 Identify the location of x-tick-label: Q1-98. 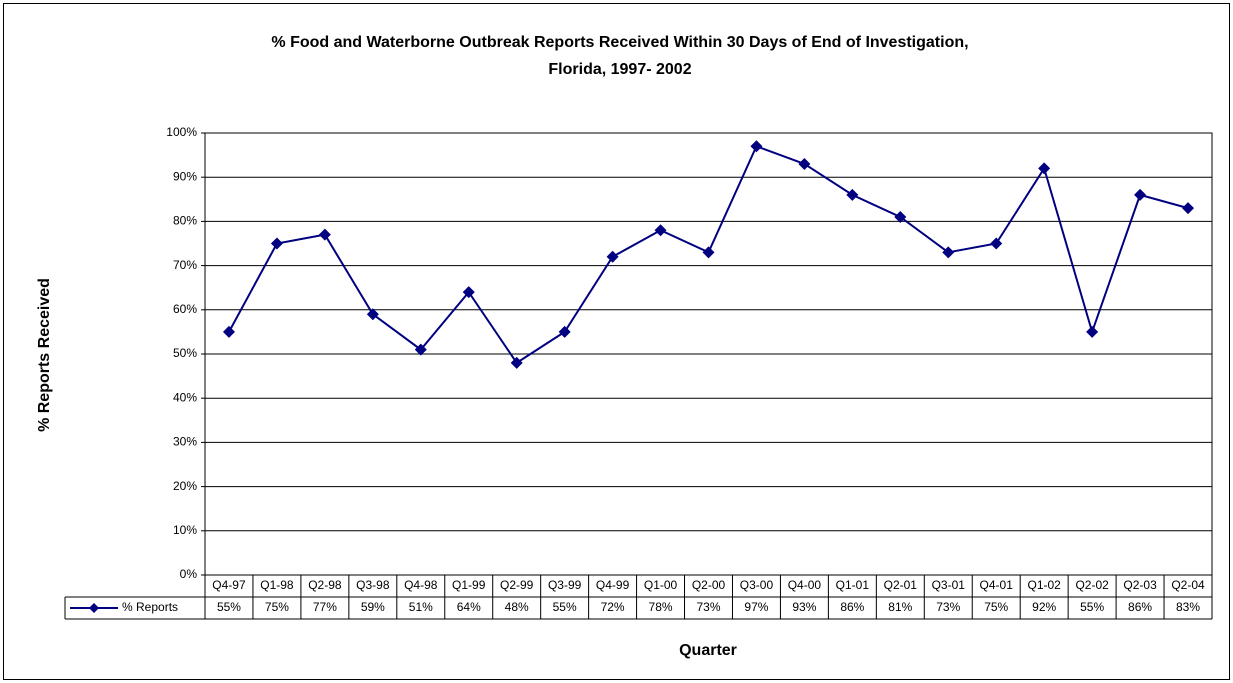
(277, 585).